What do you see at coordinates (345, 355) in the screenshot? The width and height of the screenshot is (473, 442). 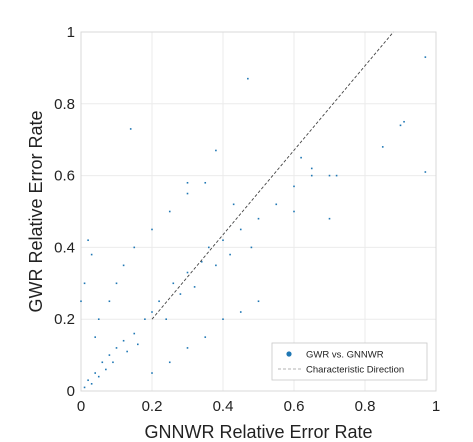 I see `legend-label-gwr-vs-gnnwr: GWR vs. GNNWR` at bounding box center [345, 355].